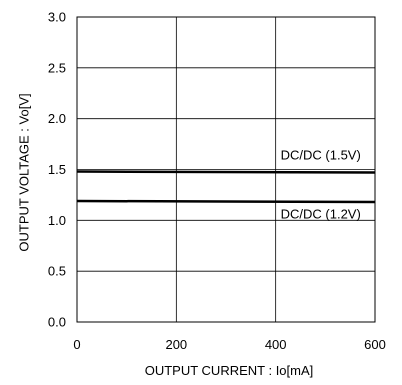  Describe the element at coordinates (321, 184) in the screenshot. I see `series-labels: DC/DC (1.5V) DC/DC (1.2V)` at that location.